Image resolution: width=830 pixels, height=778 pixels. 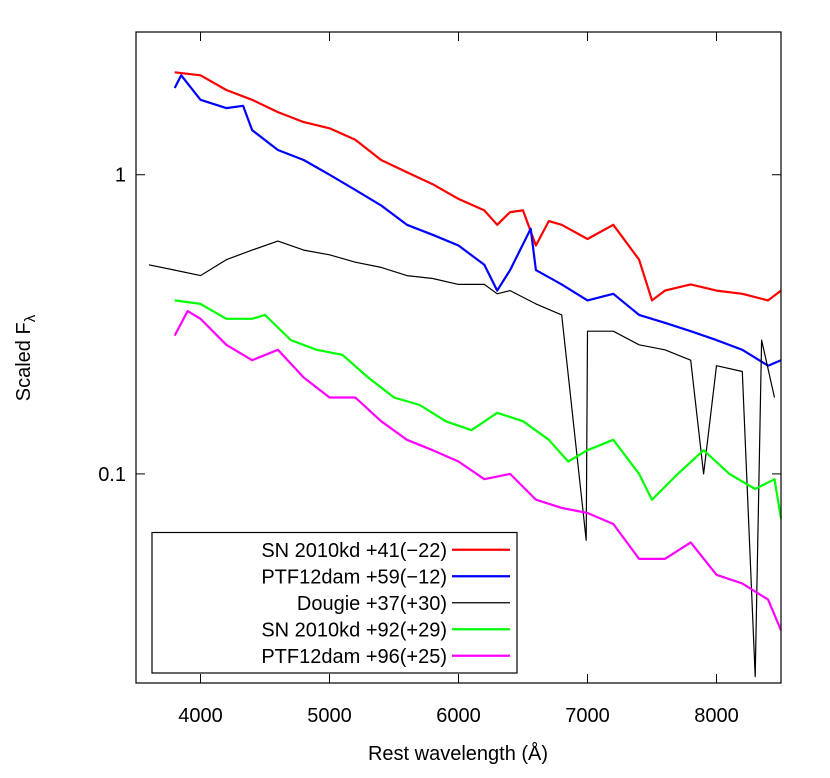 I want to click on y-tick-label: 1, so click(x=120, y=176).